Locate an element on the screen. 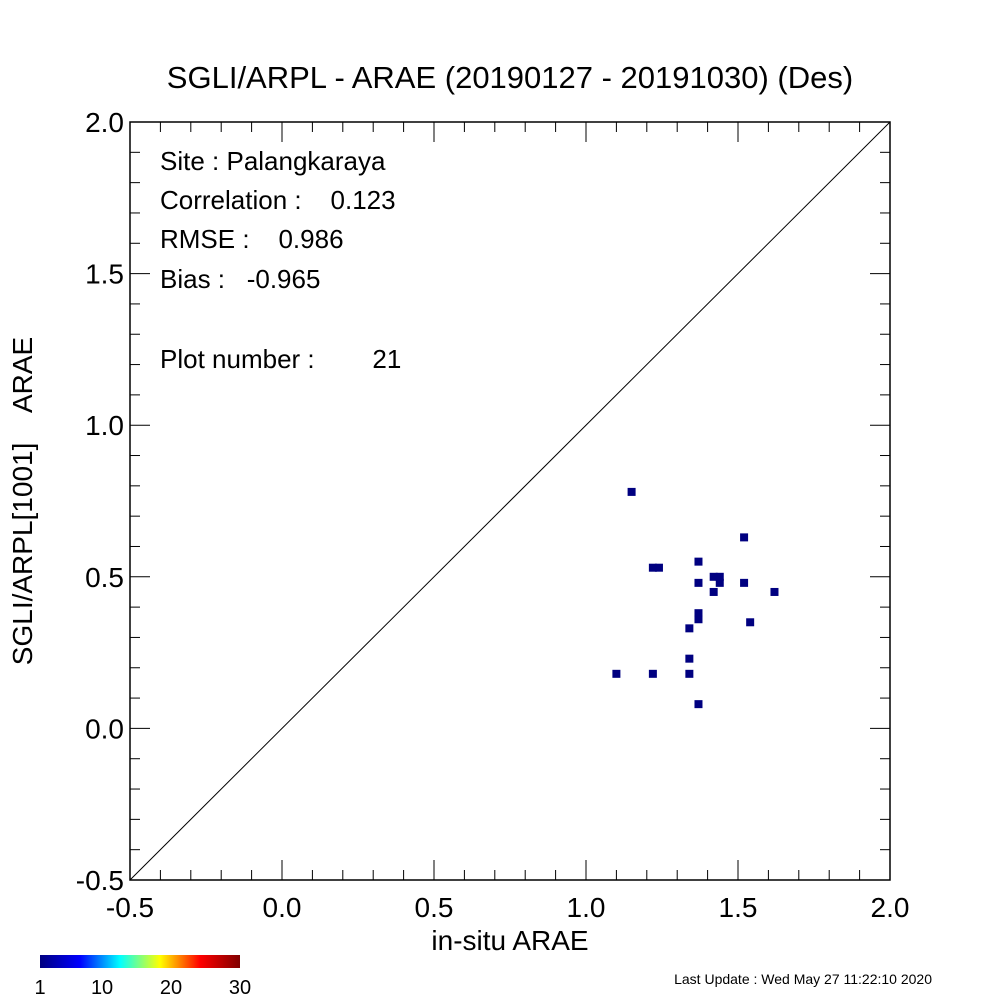 The image size is (1000, 1000). annotation-plot-number: Plot number : 21 is located at coordinates (280, 359).